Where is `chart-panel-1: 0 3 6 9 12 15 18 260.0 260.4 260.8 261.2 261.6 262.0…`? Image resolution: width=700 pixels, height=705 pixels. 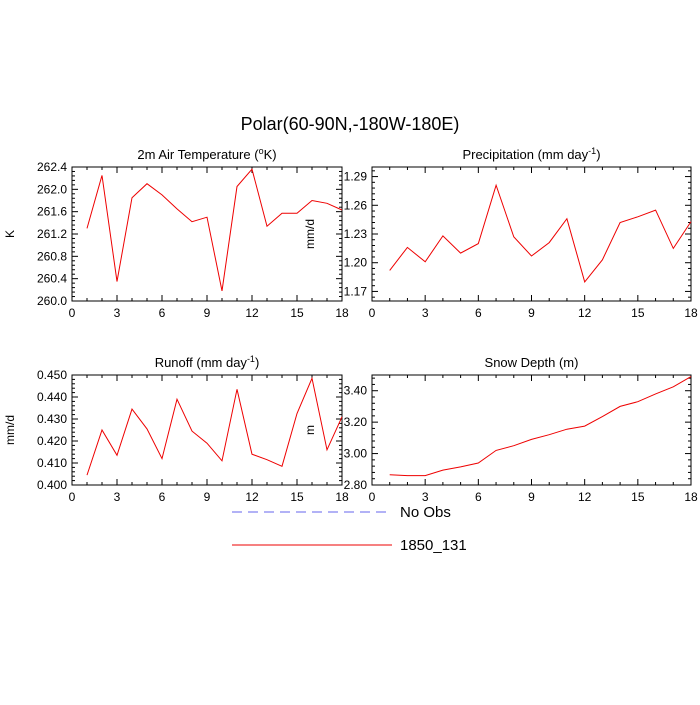
chart-panel-1: 0 3 6 9 12 15 18 260.0 260.4 260.8 261.2 261.6 262.0… is located at coordinates (176, 233).